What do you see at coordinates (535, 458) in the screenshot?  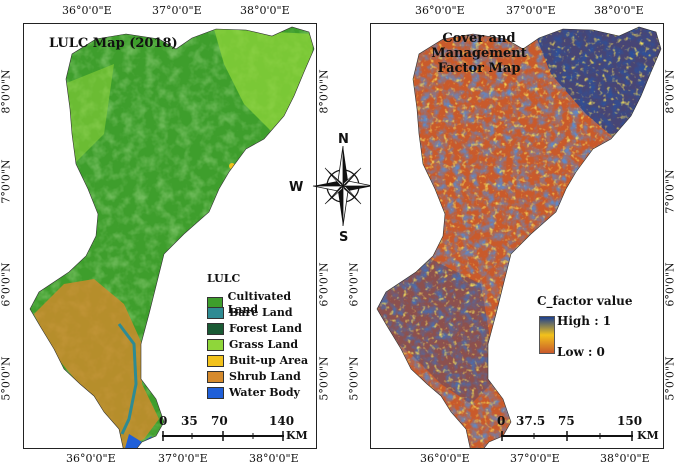 I see `lon-tick-bottom-right-2: 37°0'0"E` at bounding box center [535, 458].